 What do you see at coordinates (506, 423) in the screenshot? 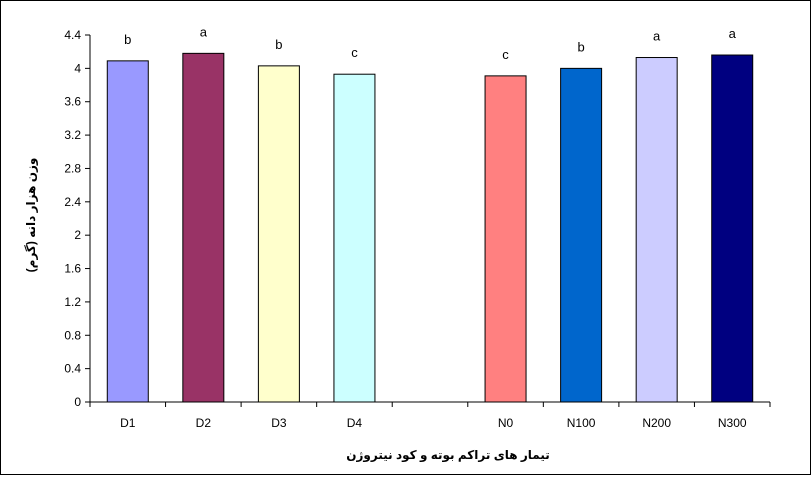
I see `x-tick-label: N0` at bounding box center [506, 423].